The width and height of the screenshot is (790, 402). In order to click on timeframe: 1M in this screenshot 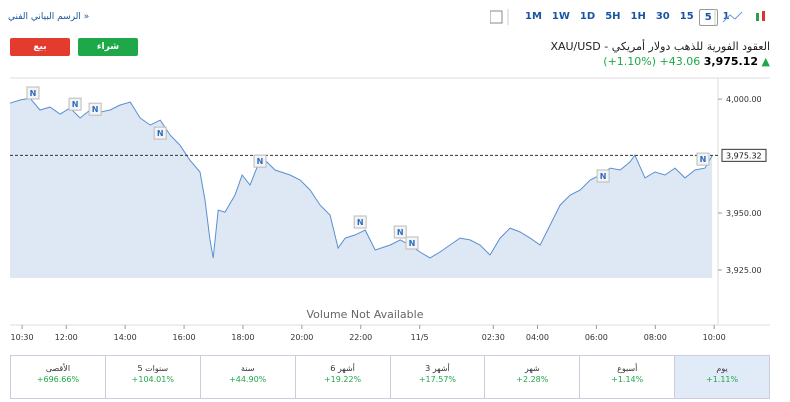, I will do `click(533, 16)`.